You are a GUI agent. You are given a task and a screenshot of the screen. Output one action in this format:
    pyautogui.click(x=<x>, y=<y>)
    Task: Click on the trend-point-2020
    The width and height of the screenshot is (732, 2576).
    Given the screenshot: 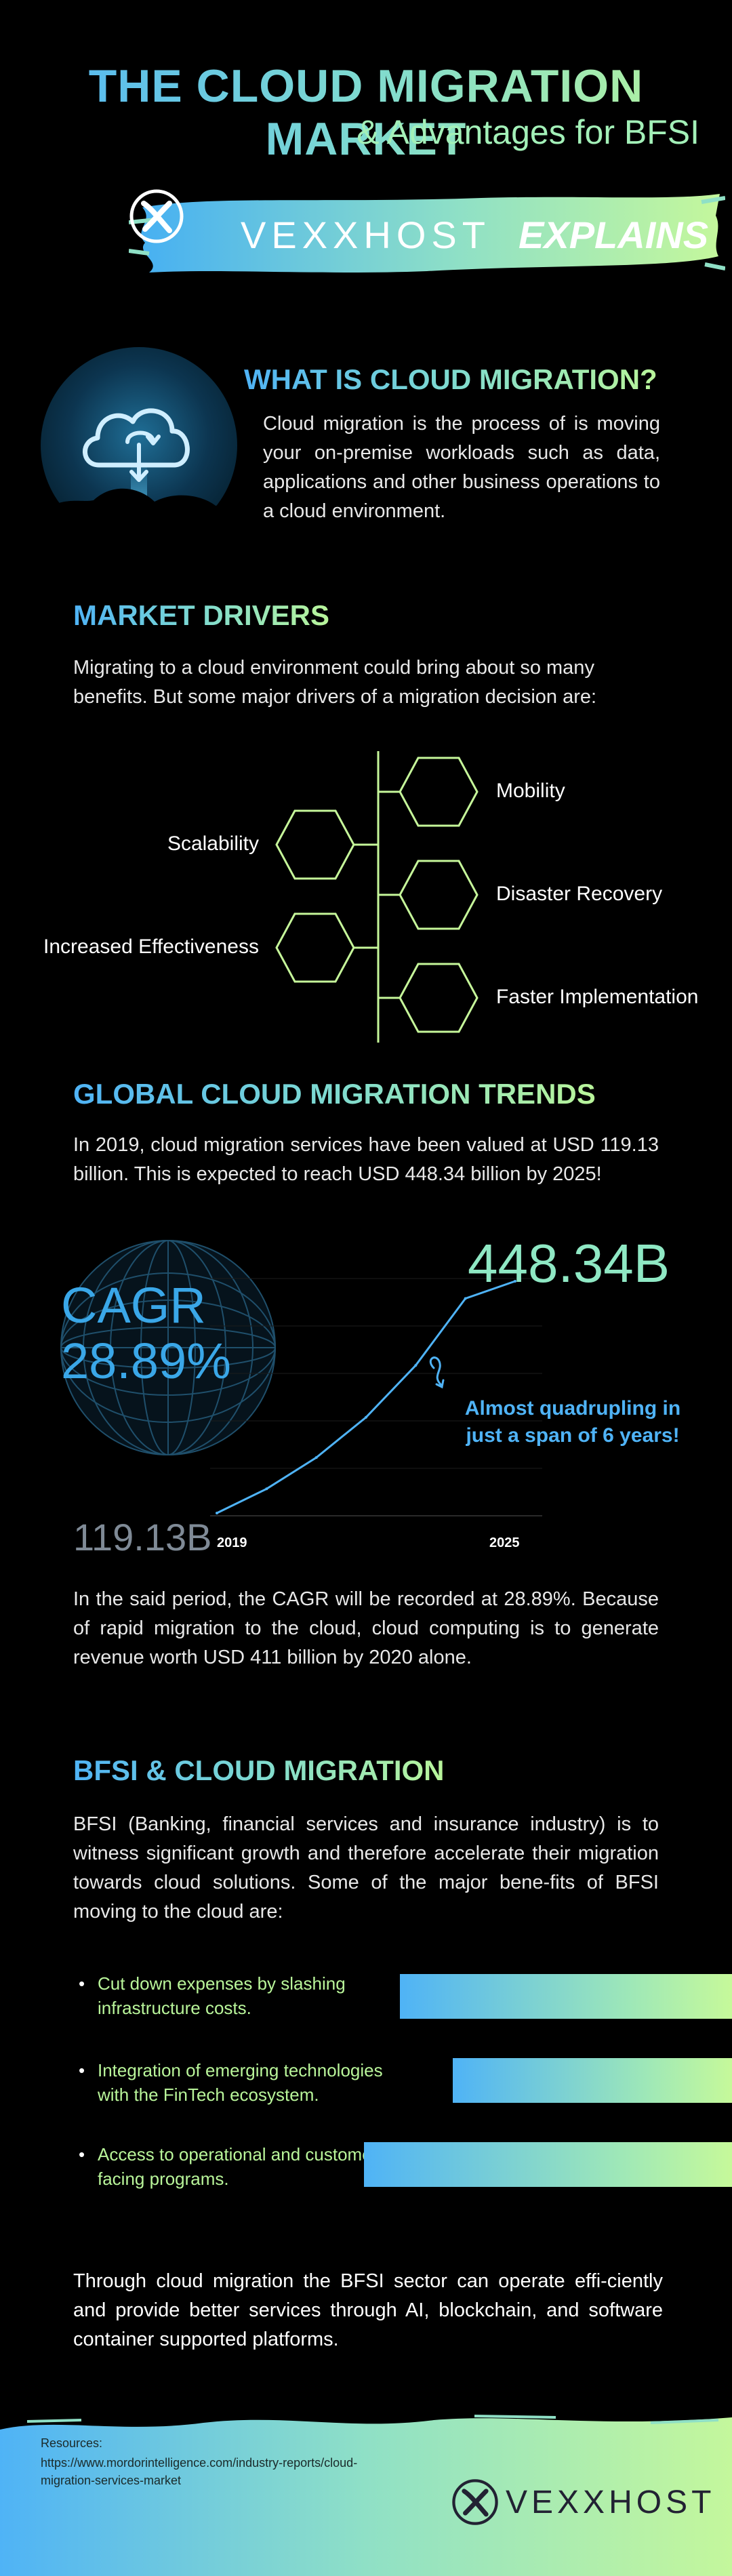 What is the action you would take?
    pyautogui.click(x=266, y=1489)
    